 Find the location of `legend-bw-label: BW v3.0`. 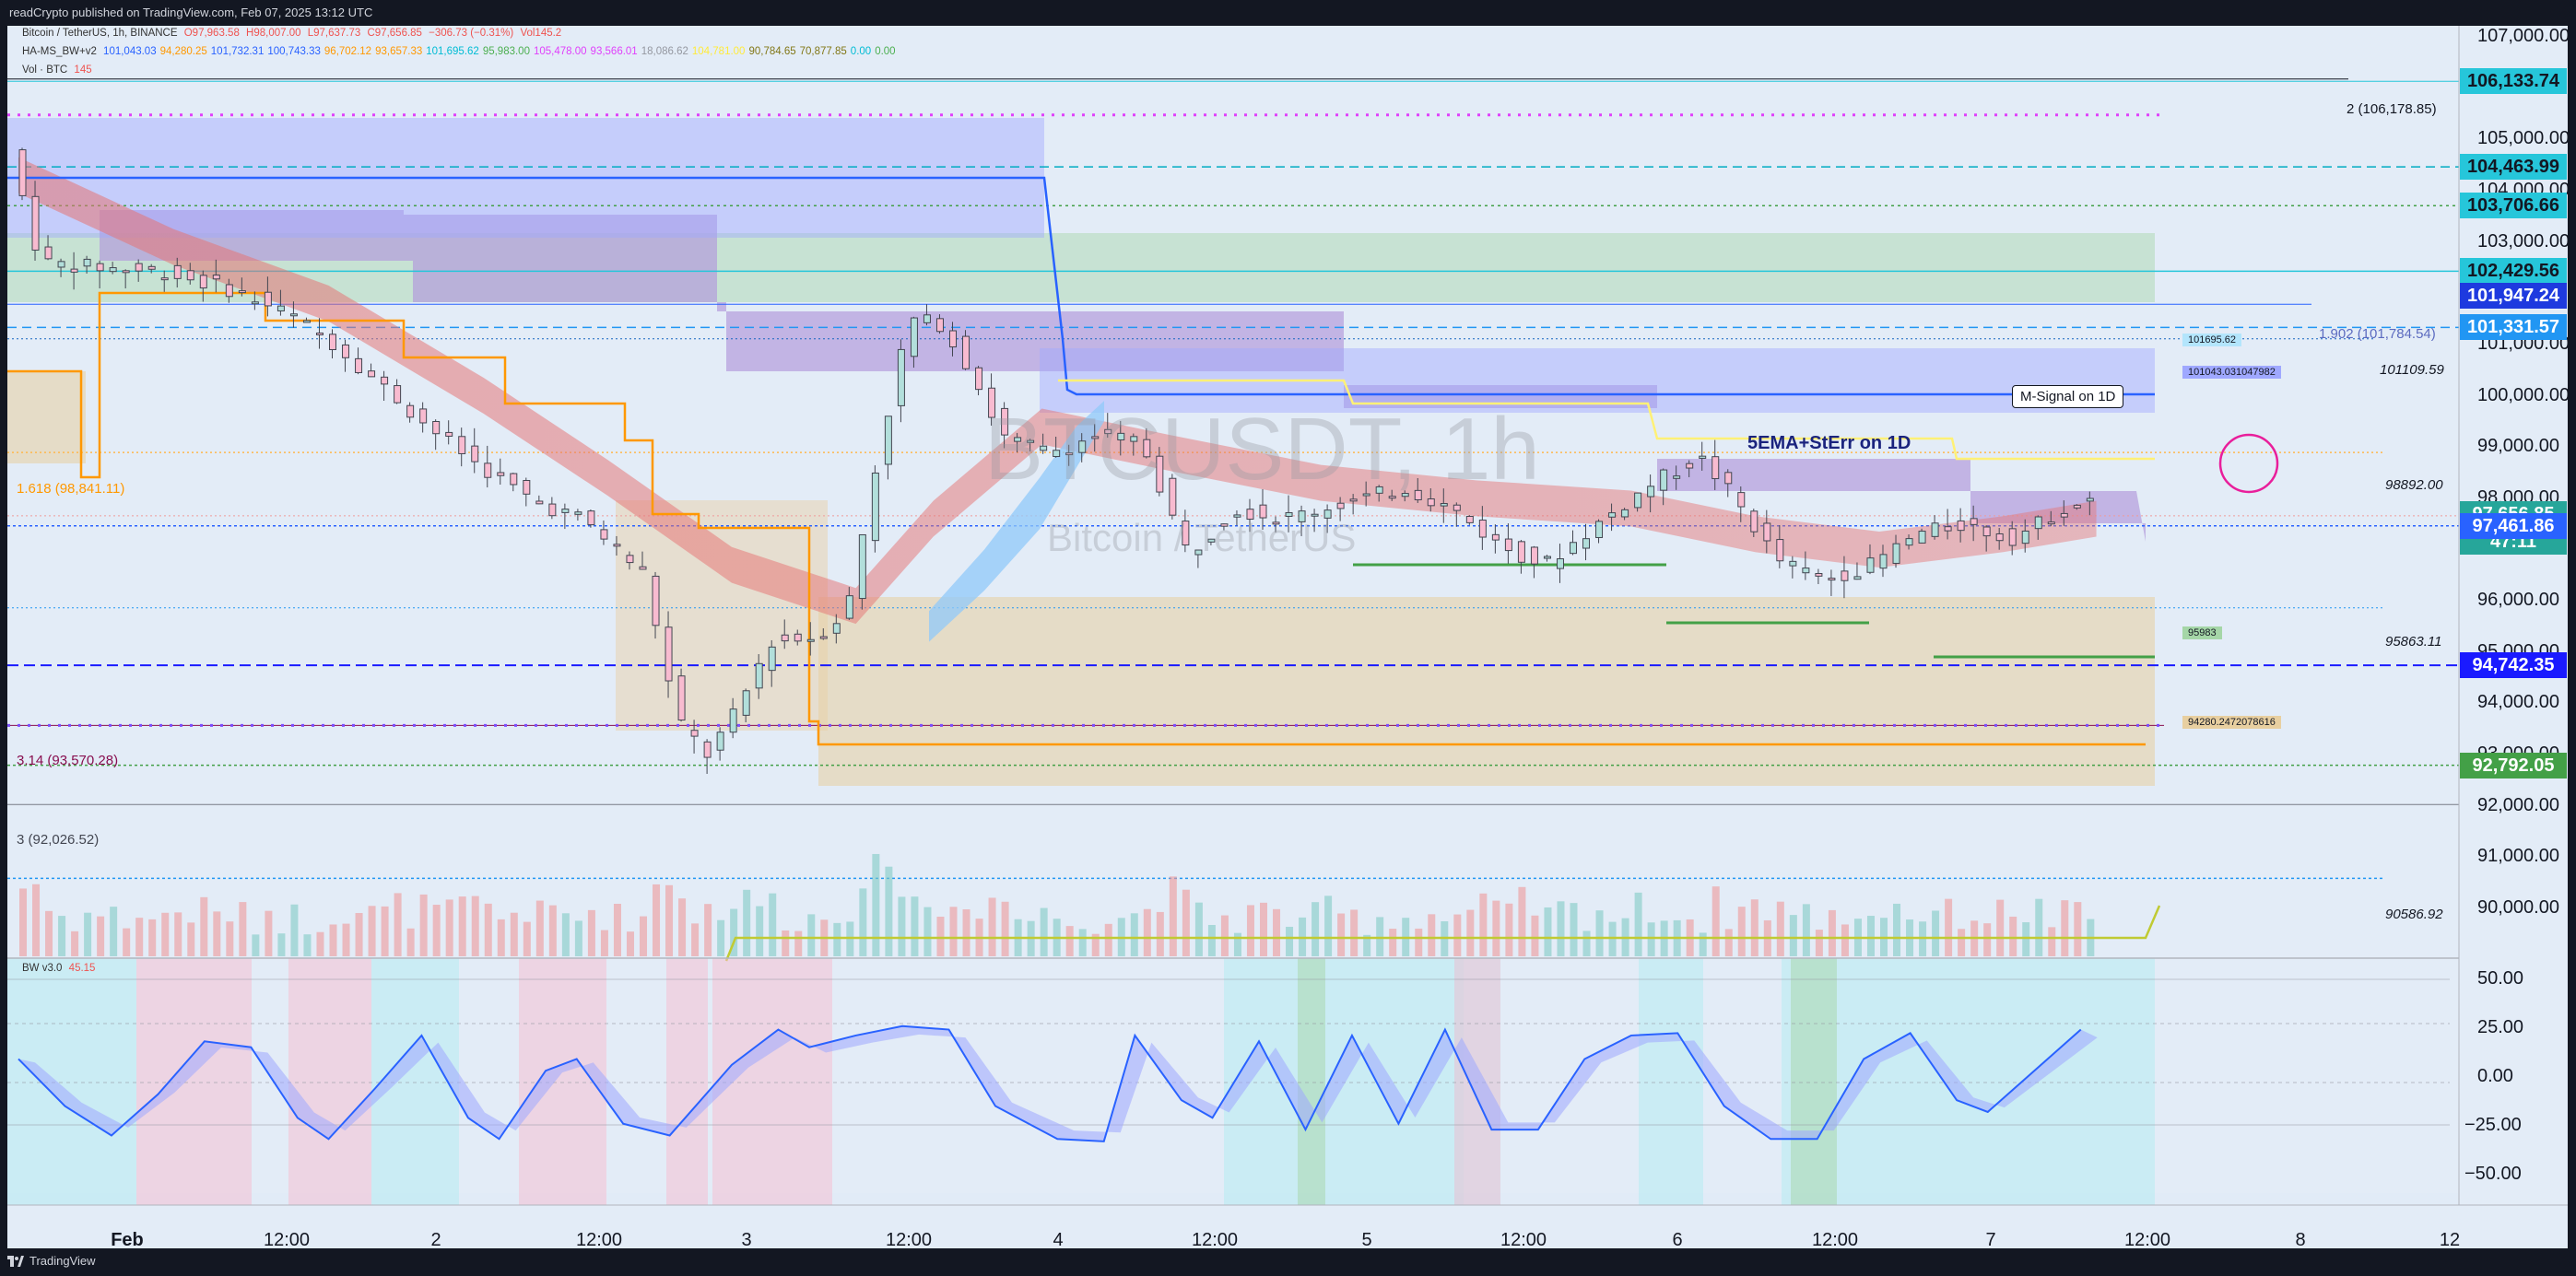

legend-bw-label: BW v3.0 is located at coordinates (43, 969).